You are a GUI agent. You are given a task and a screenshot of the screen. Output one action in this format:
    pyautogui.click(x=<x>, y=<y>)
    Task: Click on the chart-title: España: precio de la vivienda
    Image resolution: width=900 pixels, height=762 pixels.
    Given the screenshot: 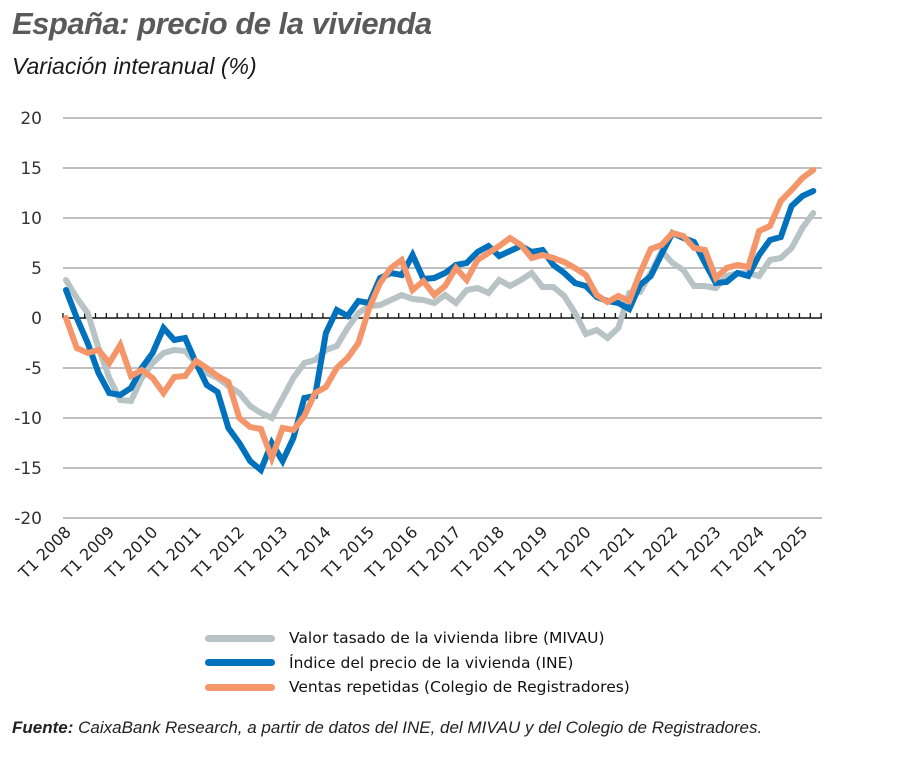 What is the action you would take?
    pyautogui.click(x=222, y=23)
    